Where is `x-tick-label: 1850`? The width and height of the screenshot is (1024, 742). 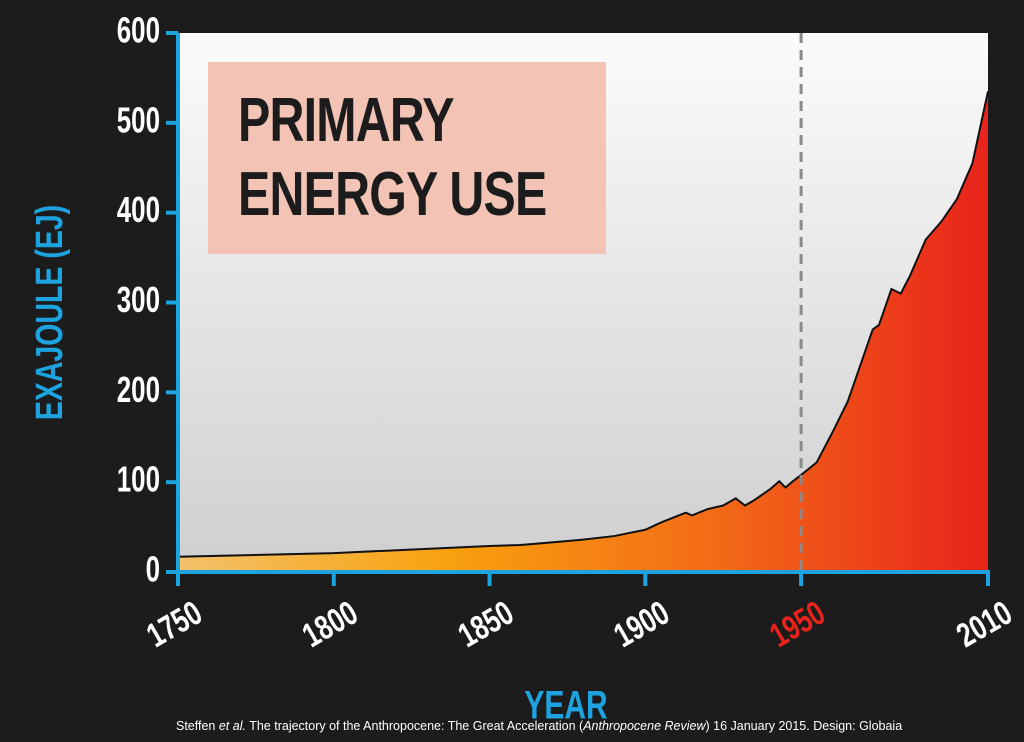 x-tick-label: 1850 is located at coordinates (486, 624).